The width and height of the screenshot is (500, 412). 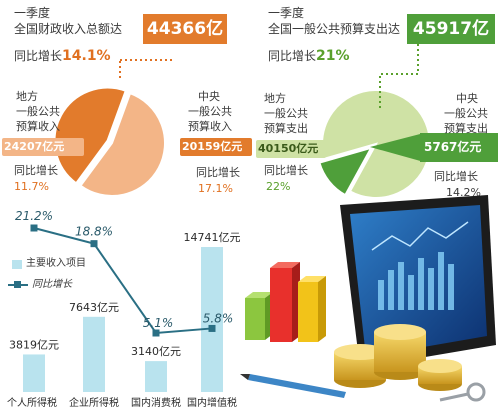 What do you see at coordinates (32, 402) in the screenshot?
I see `category-label-0: 个人所得税` at bounding box center [32, 402].